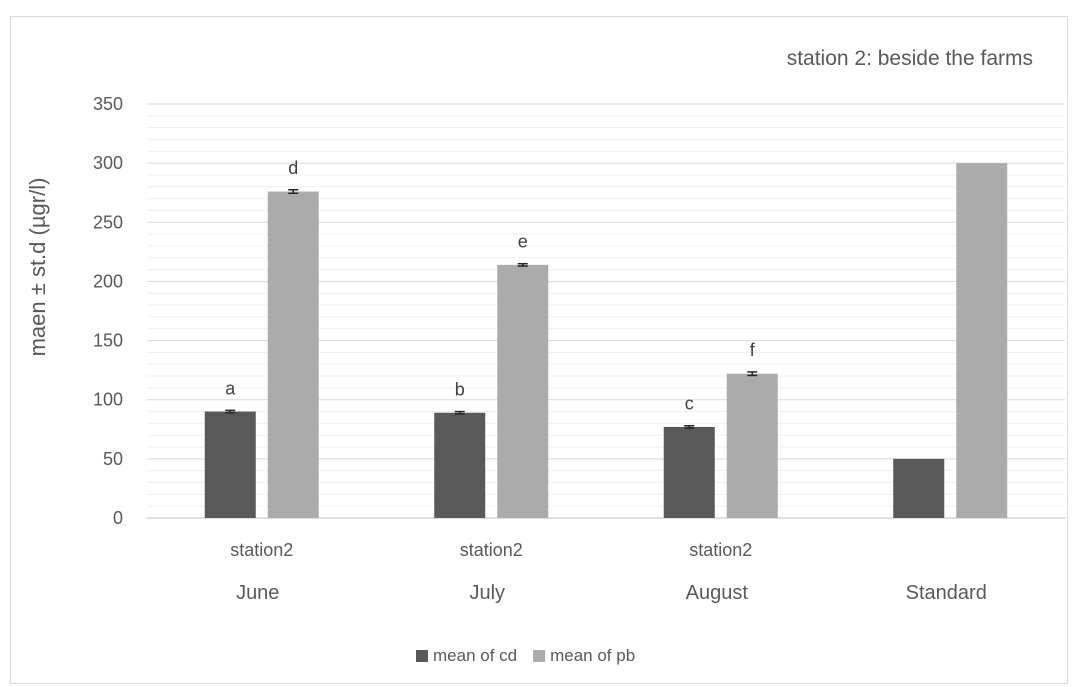 Image resolution: width=1079 pixels, height=687 pixels. What do you see at coordinates (108, 400) in the screenshot?
I see `y-tick-label: 100` at bounding box center [108, 400].